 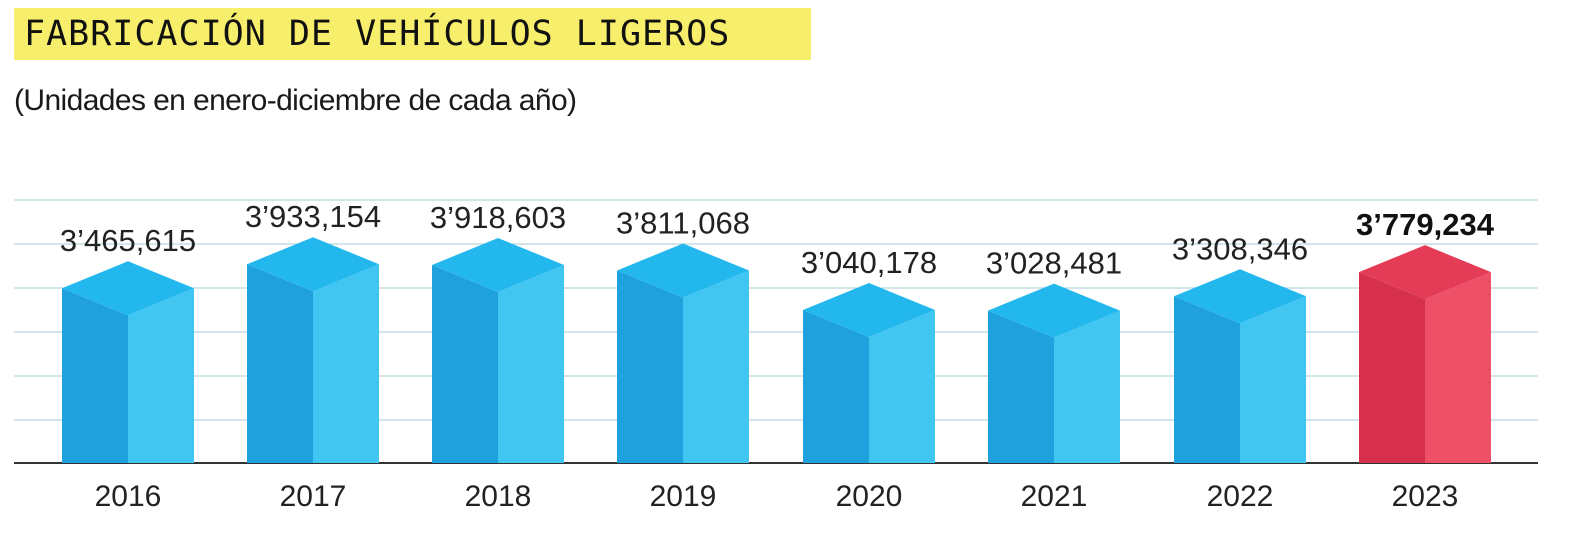 I want to click on bar-value-label: 3’779,234, so click(x=1425, y=224).